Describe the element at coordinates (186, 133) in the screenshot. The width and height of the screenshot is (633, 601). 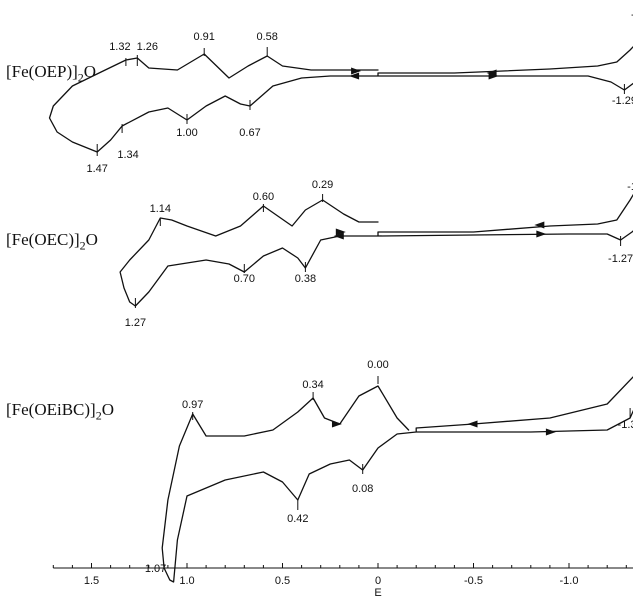
I see `peak-label: 1.00` at that location.